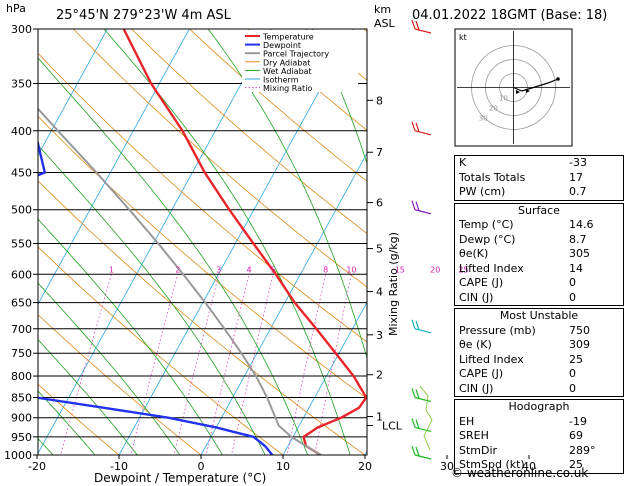 The image size is (629, 486). Describe the element at coordinates (487, 239) in the screenshot. I see `stat-label: Dewp (°C)` at that location.